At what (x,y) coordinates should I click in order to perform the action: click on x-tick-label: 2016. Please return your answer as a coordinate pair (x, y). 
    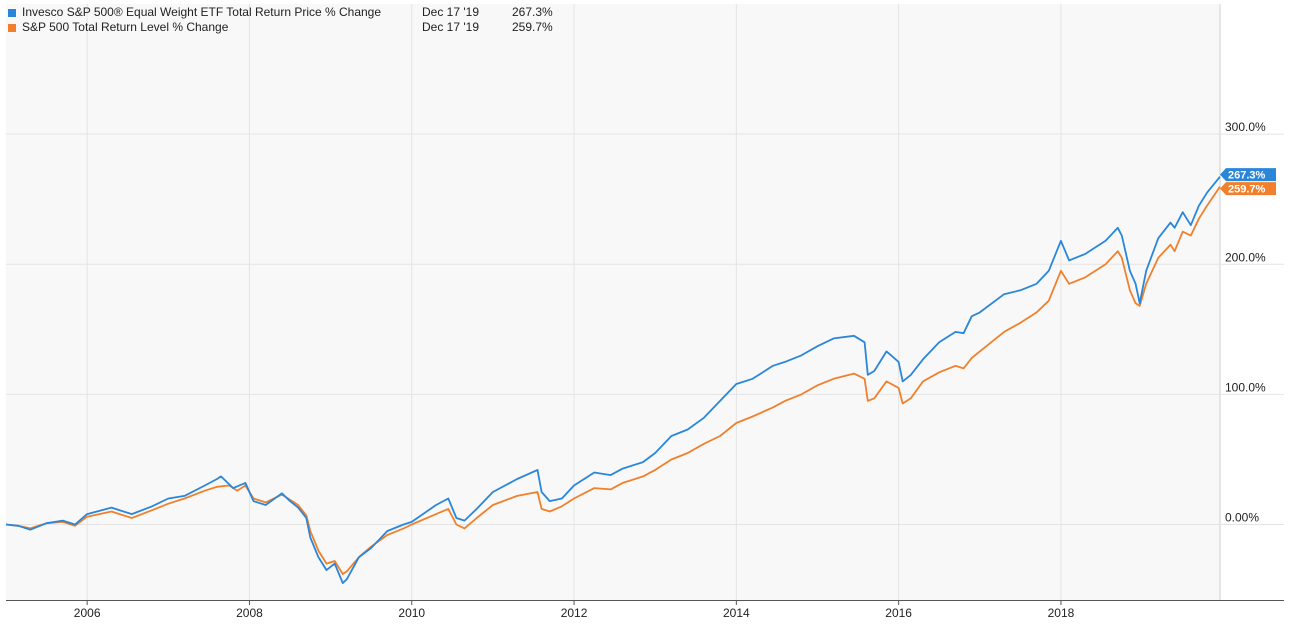
    Looking at the image, I should click on (898, 613).